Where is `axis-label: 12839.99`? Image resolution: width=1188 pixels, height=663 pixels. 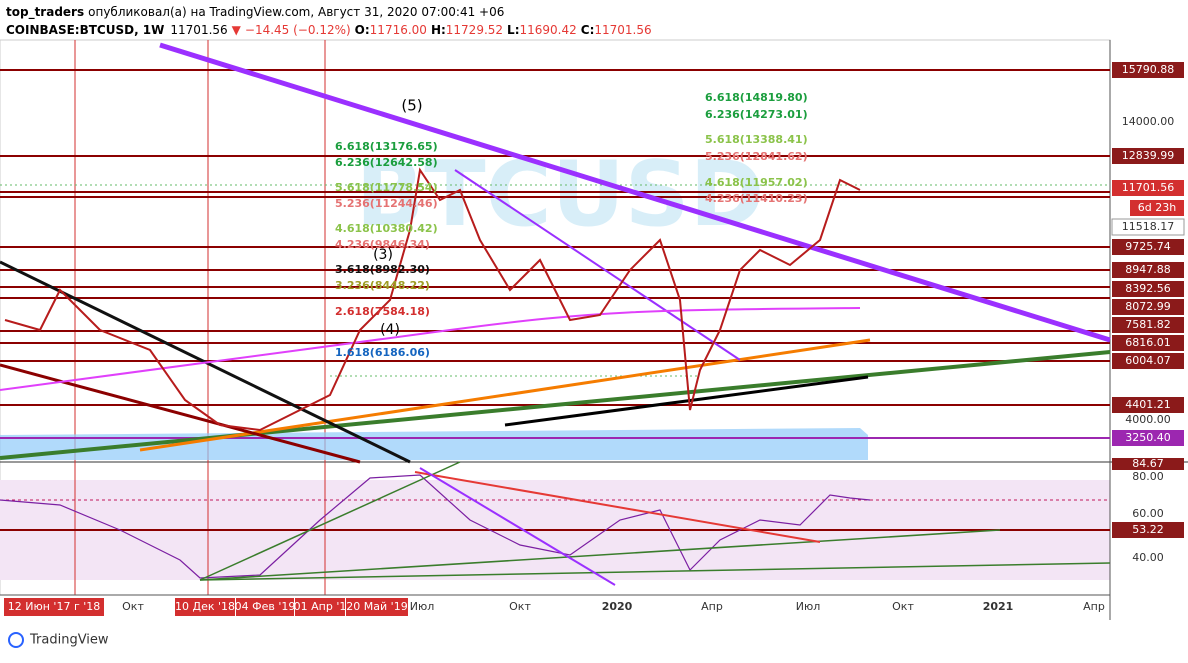 axis-label: 12839.99 is located at coordinates (1148, 155).